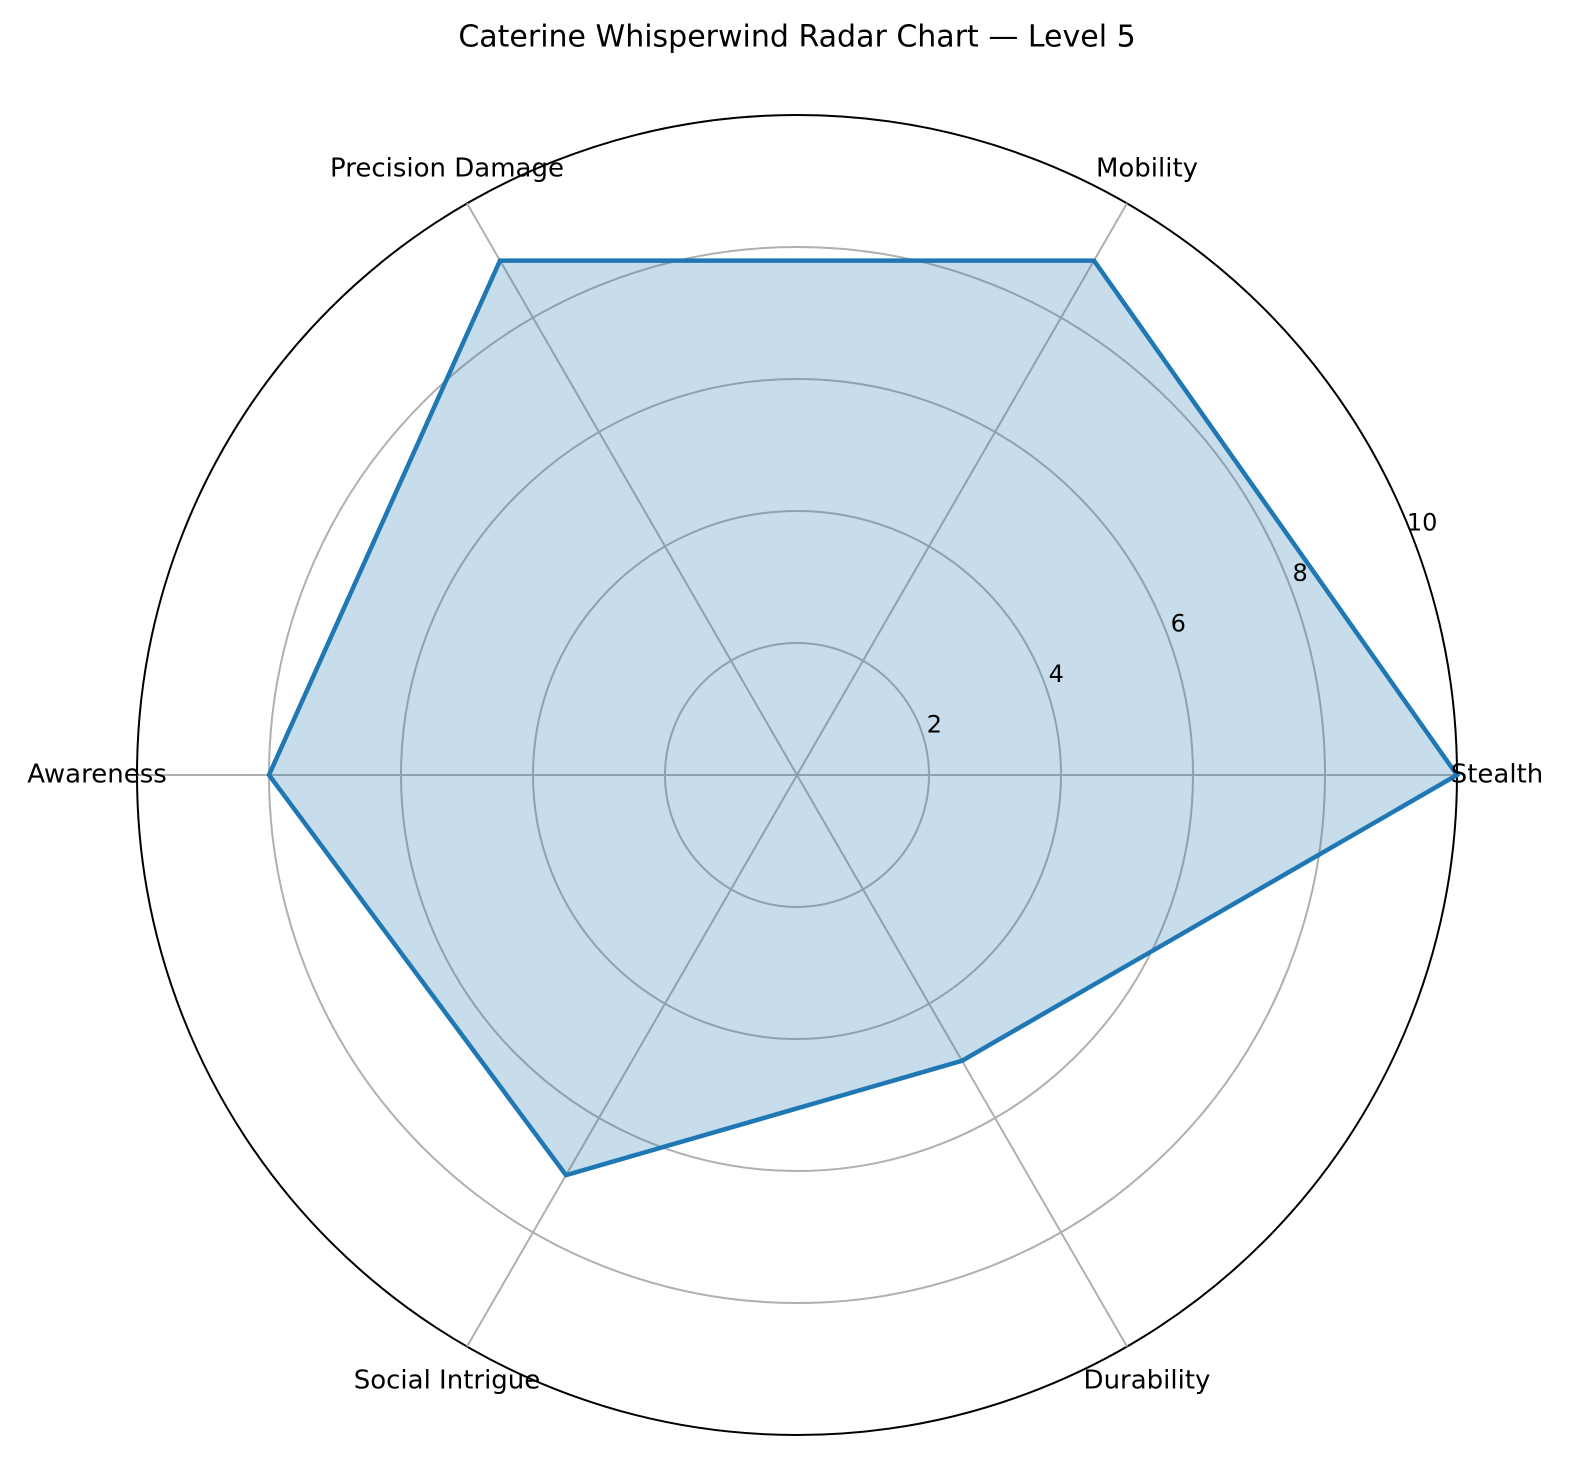 The width and height of the screenshot is (1587, 1472). Describe the element at coordinates (1300, 573) in the screenshot. I see `r-tick-label: 8` at that location.